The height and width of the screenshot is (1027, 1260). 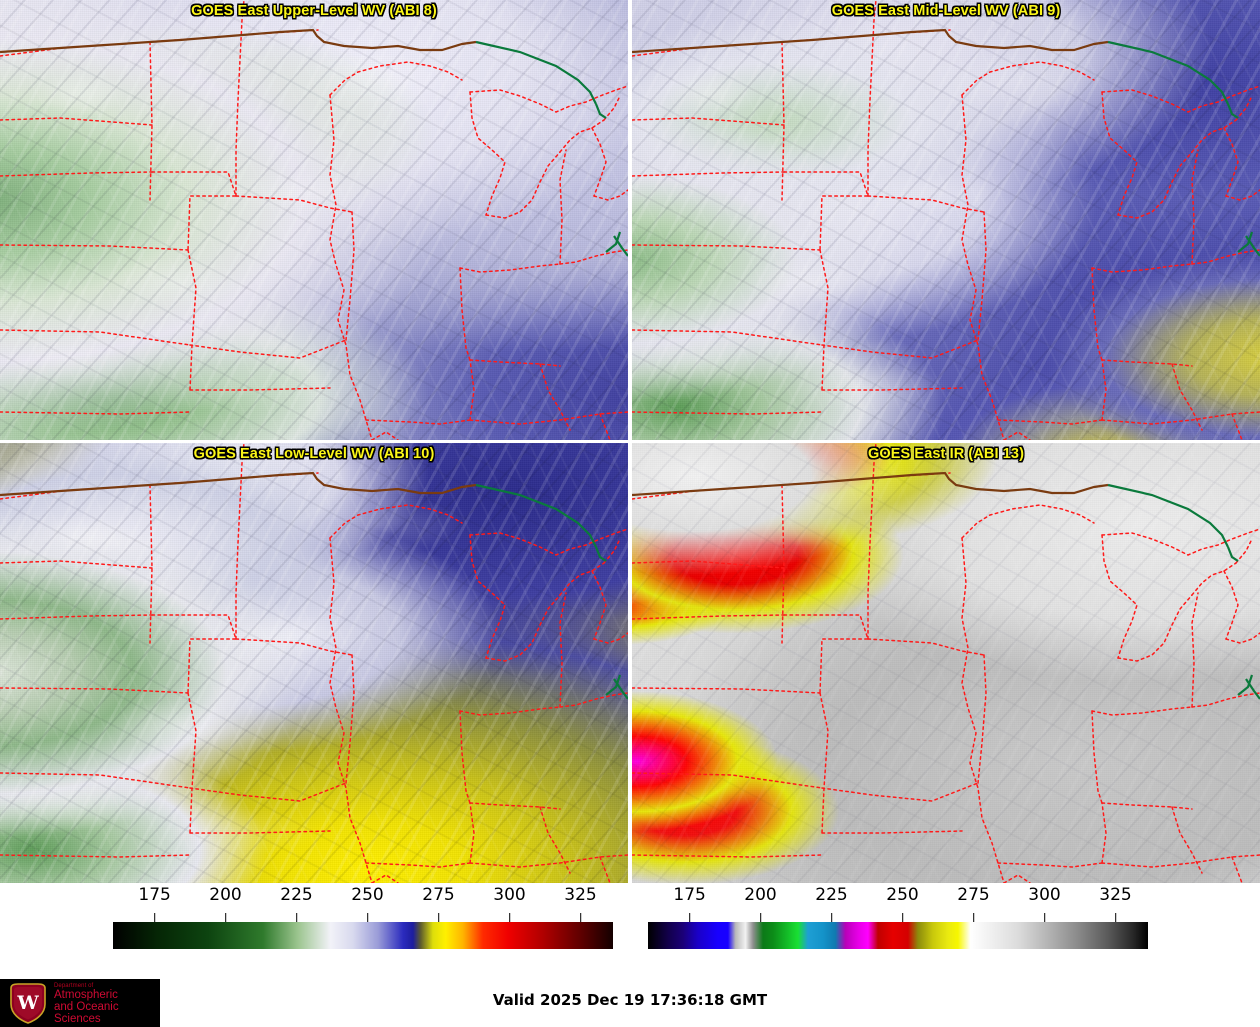 I want to click on ir-colorbar-gradient, so click(x=898, y=935).